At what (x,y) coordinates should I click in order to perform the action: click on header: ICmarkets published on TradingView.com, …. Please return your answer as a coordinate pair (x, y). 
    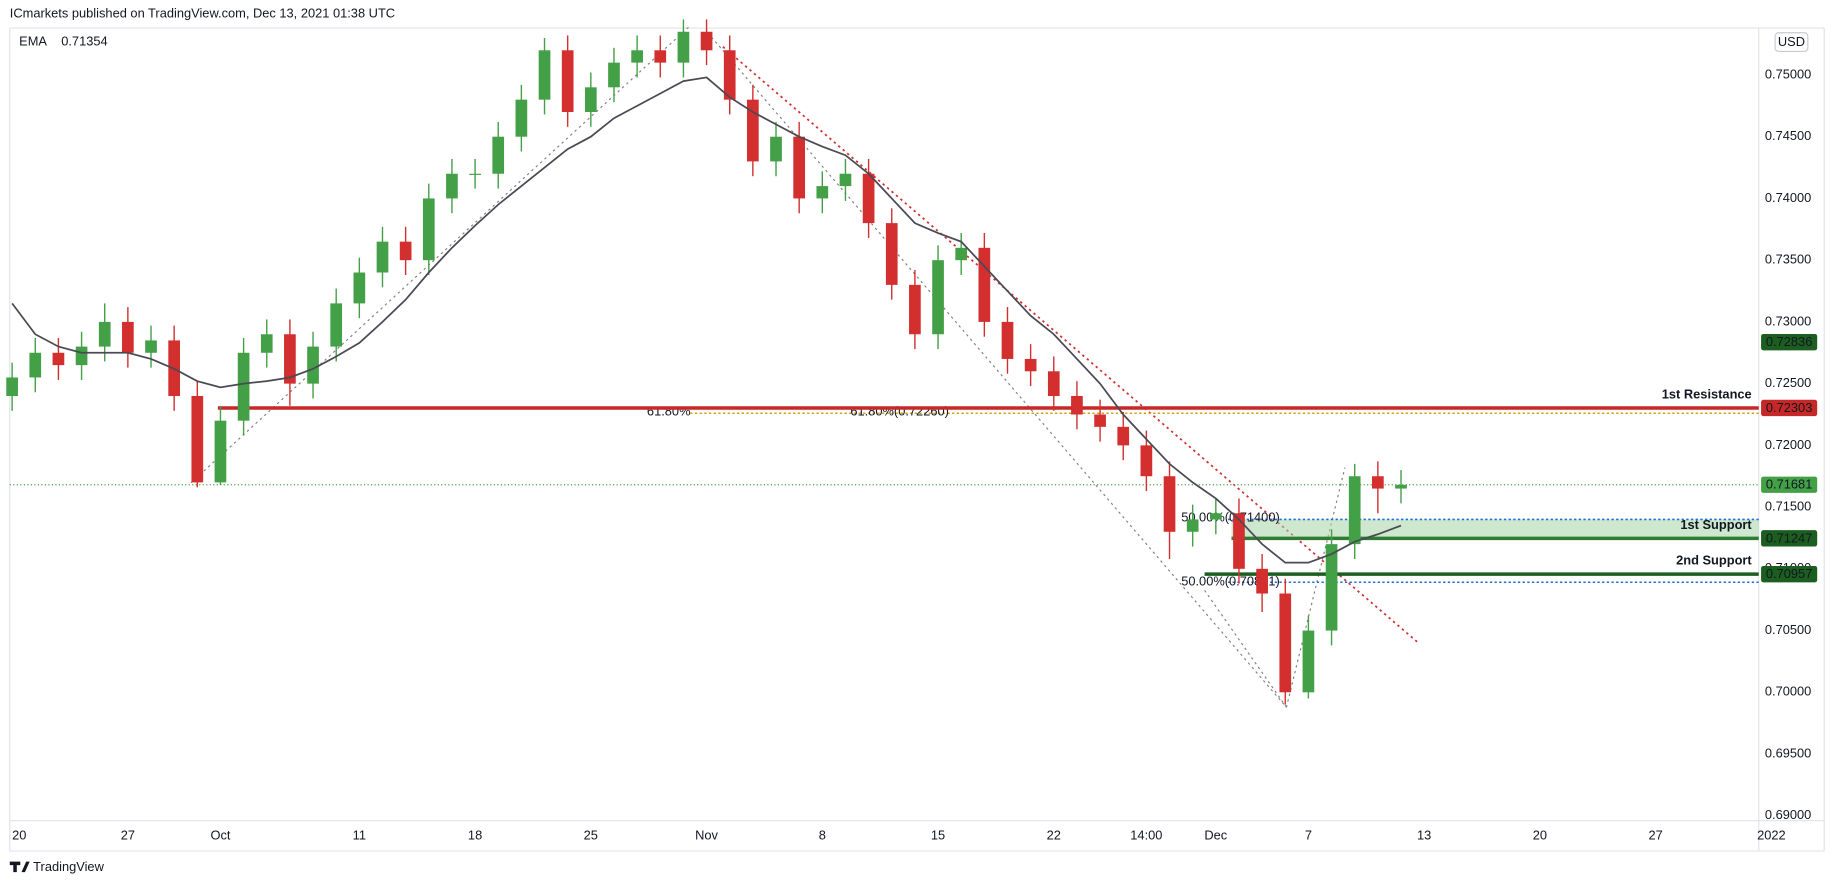
    Looking at the image, I should click on (202, 12).